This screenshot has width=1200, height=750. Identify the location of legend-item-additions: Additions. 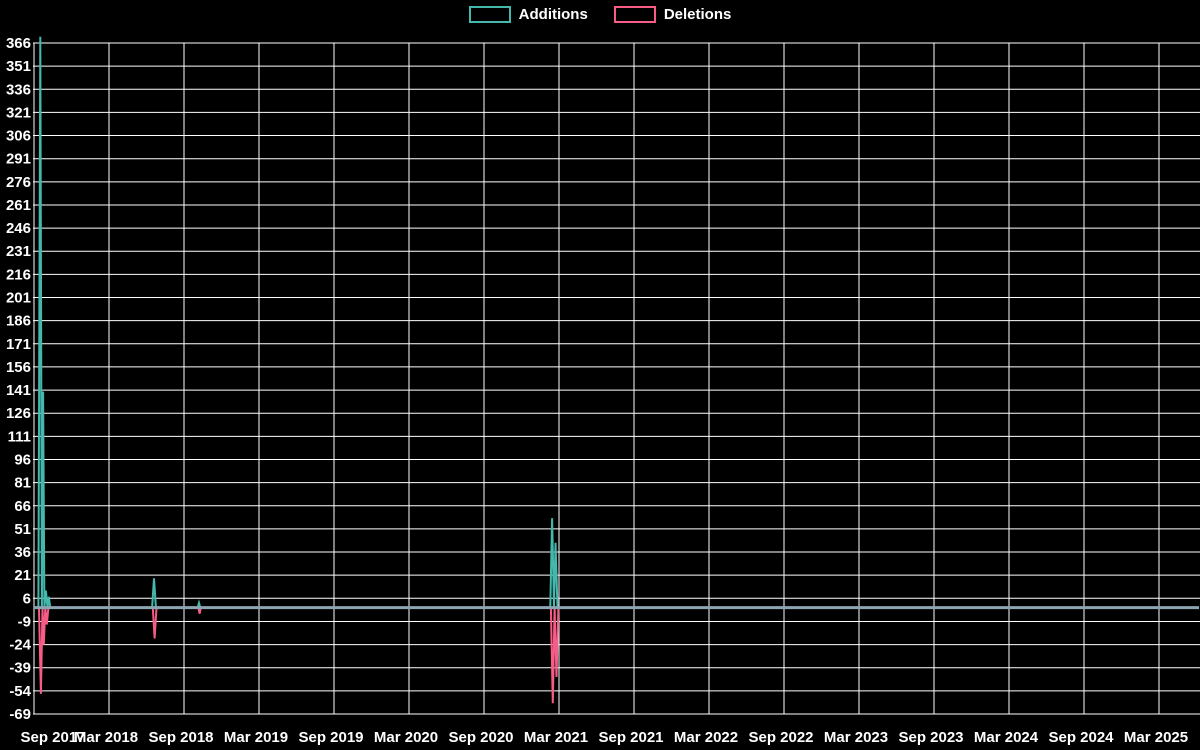
(528, 14).